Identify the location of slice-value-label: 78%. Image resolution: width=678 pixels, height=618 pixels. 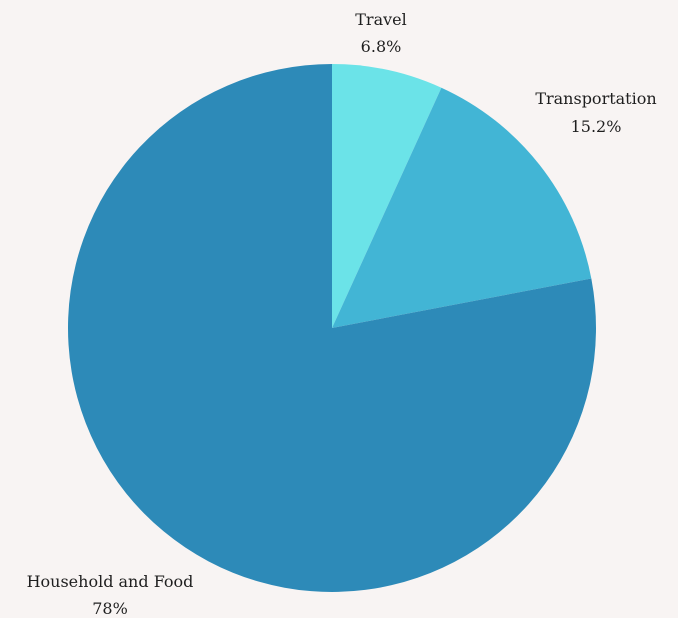
(110, 608).